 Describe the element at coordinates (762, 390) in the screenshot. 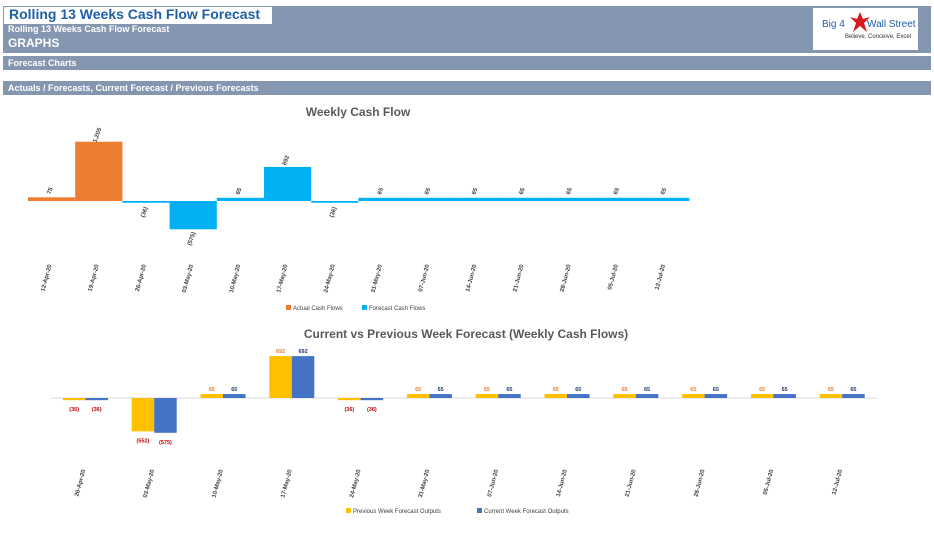

I see `previous-label-05-Jul-20: 65` at that location.